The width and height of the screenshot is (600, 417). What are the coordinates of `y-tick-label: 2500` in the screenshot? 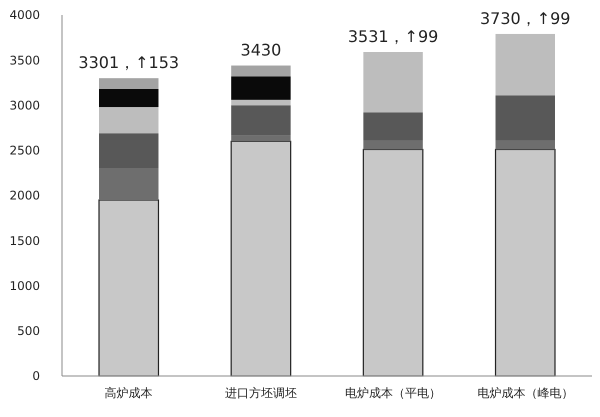 It's located at (24, 151).